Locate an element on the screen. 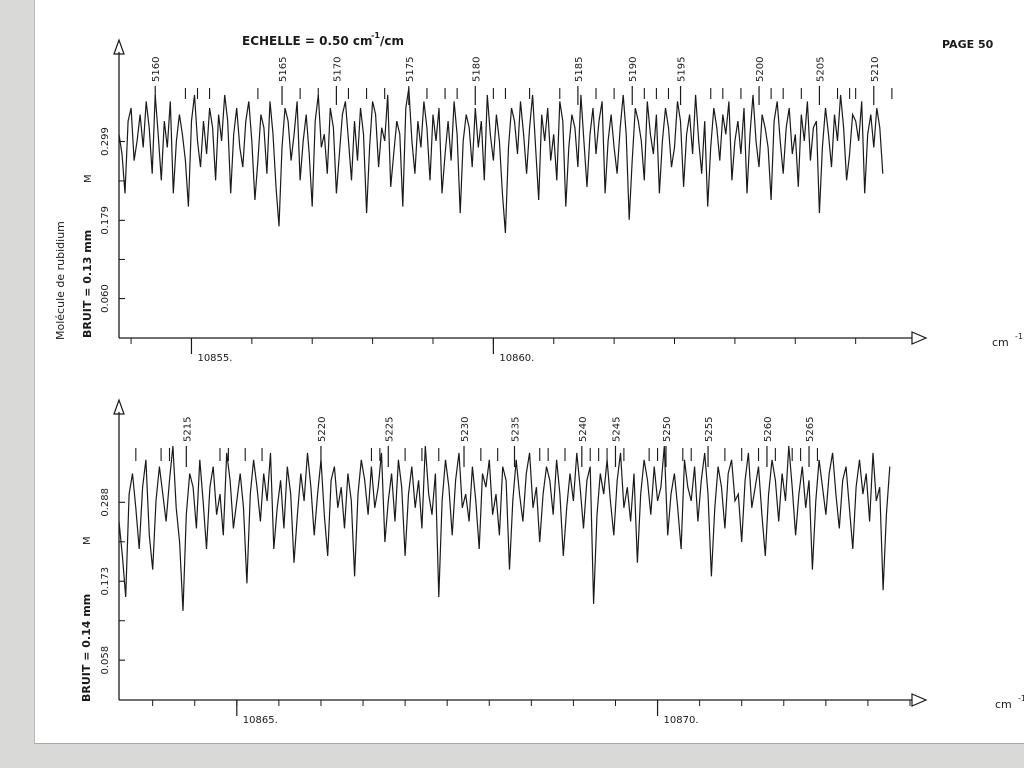 This screenshot has height=768, width=1024. line-id-label: 5230 is located at coordinates (465, 429).